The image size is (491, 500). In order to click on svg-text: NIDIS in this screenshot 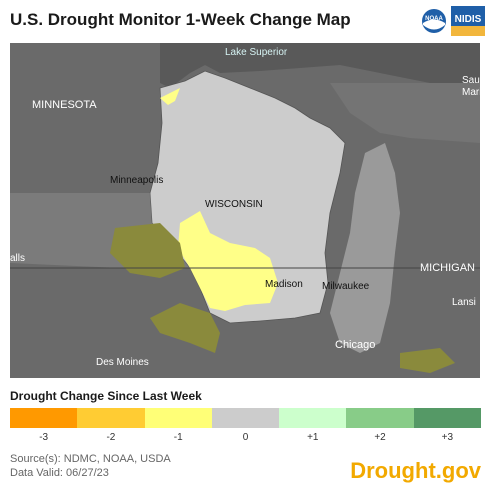, I will do `click(468, 19)`.